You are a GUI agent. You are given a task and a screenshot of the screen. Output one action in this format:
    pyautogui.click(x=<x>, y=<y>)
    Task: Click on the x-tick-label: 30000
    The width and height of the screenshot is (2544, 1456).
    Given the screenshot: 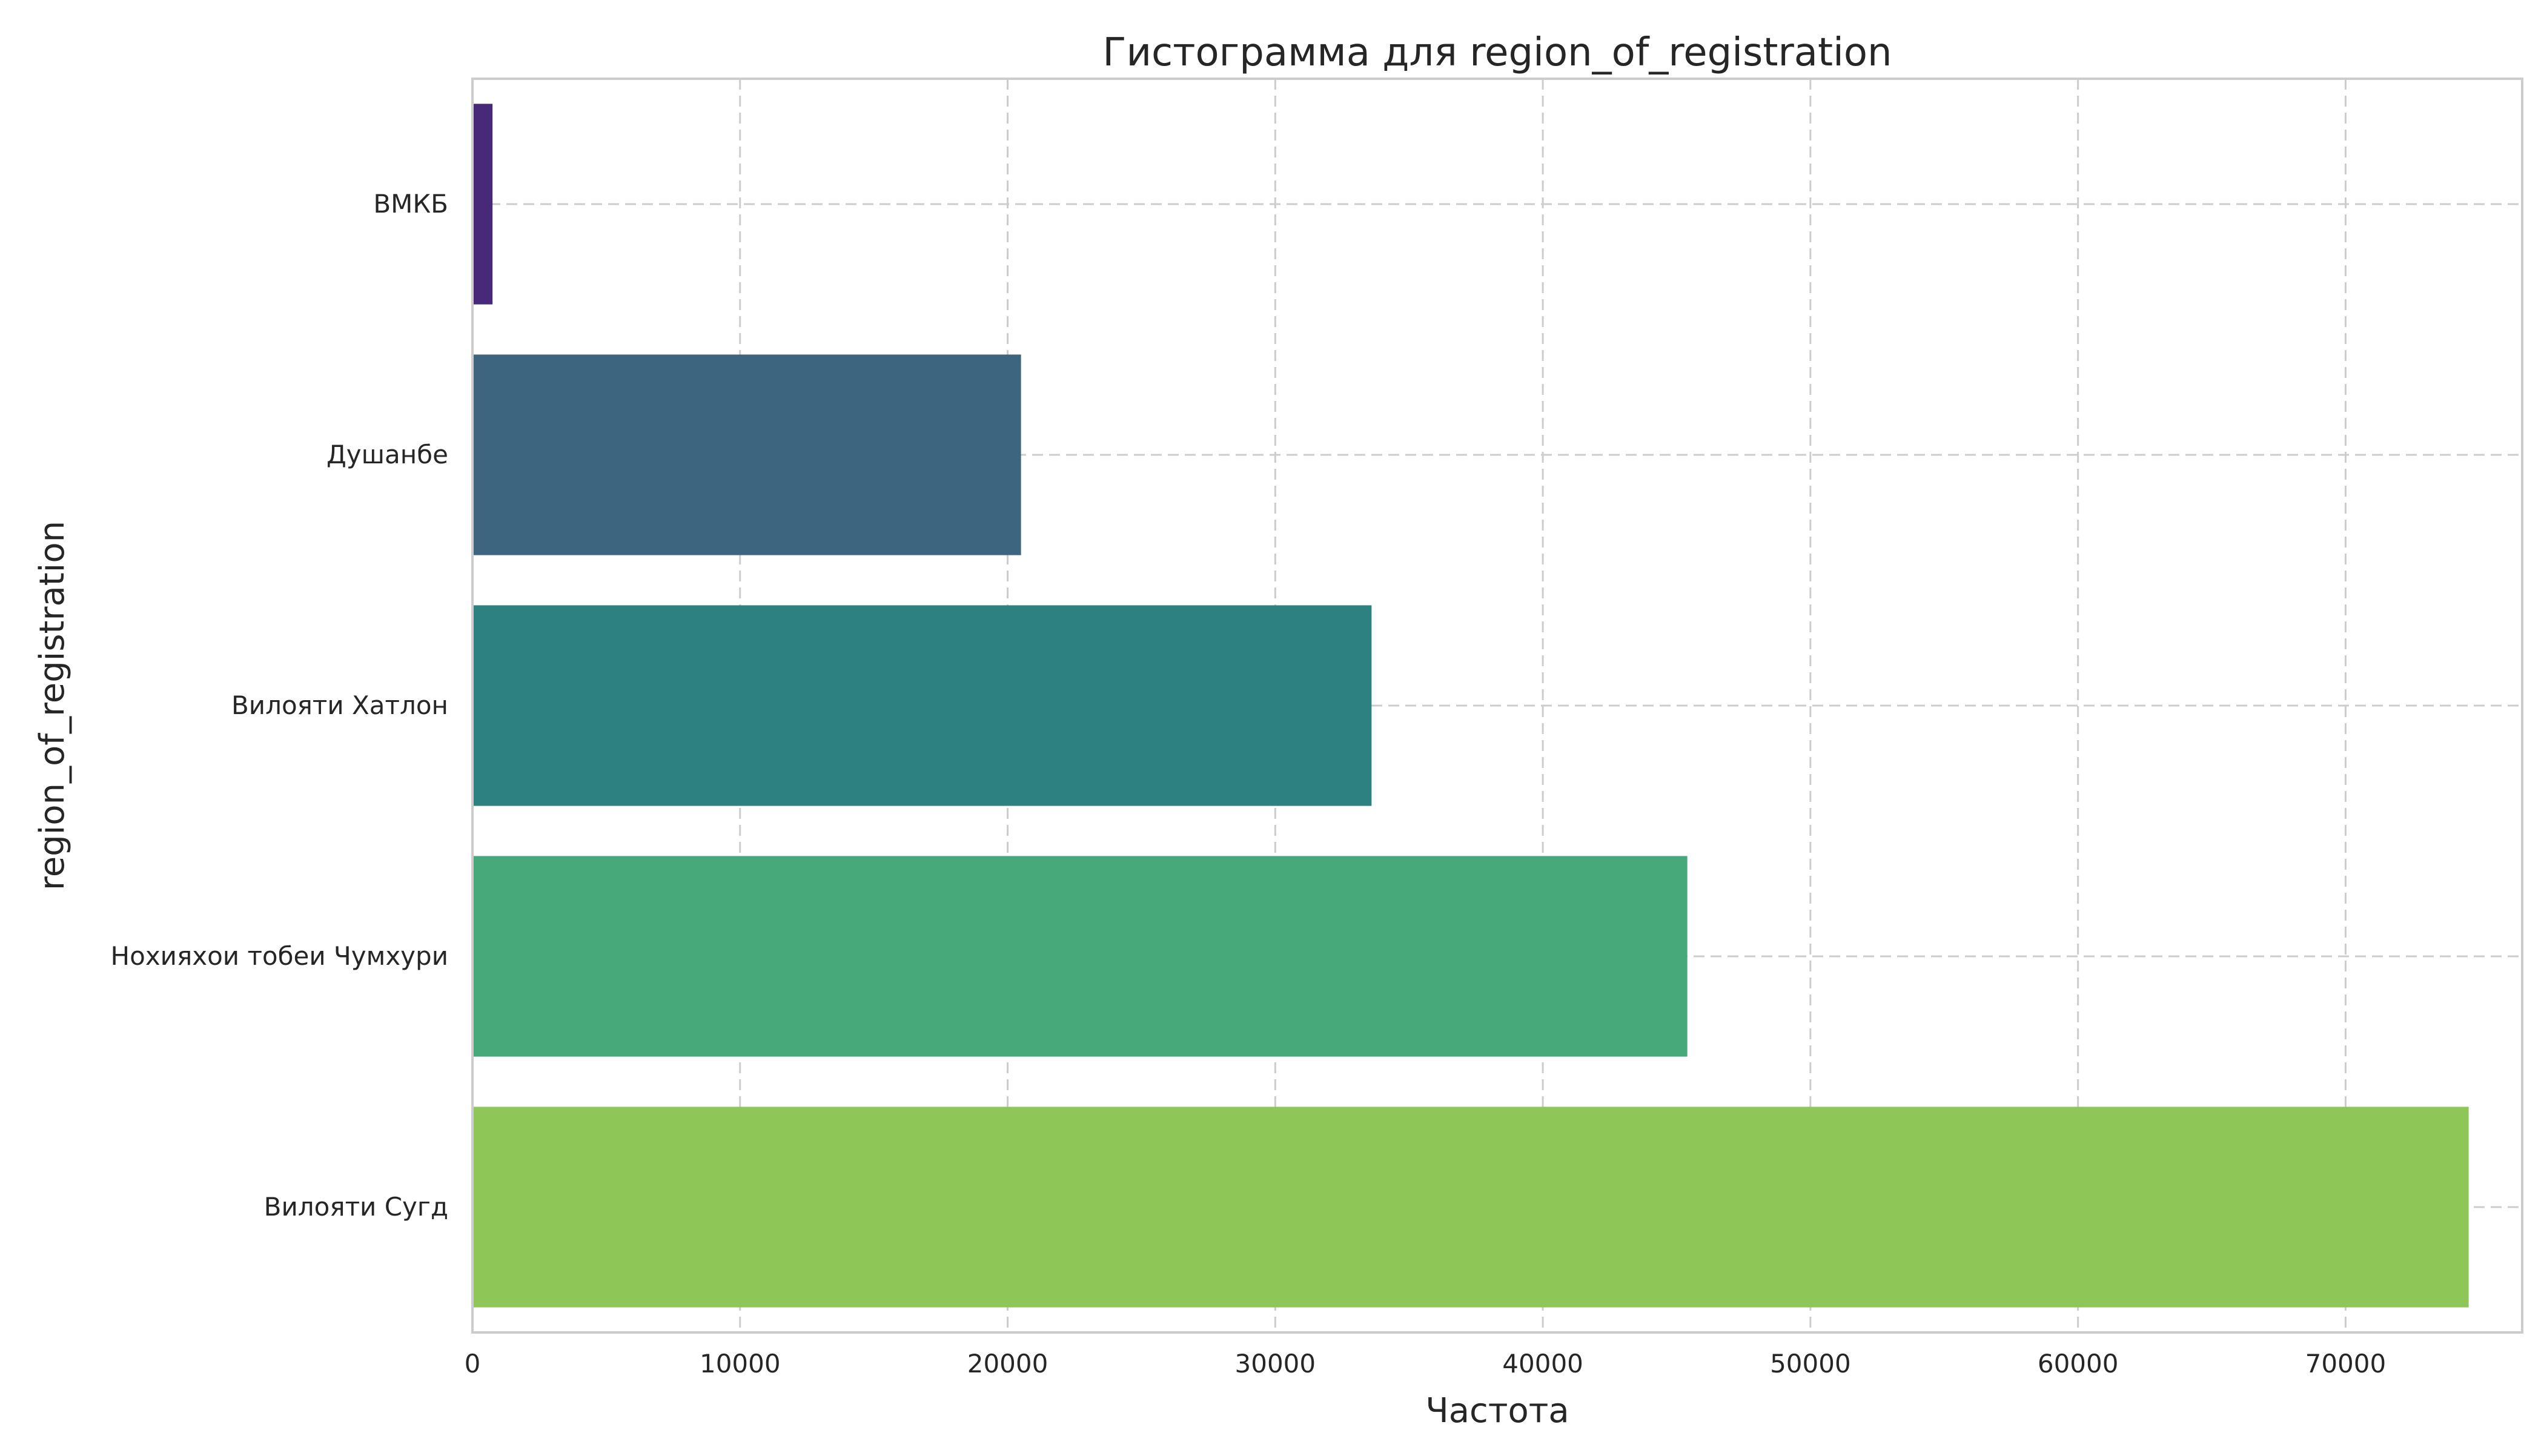 What is the action you would take?
    pyautogui.click(x=1276, y=1363)
    